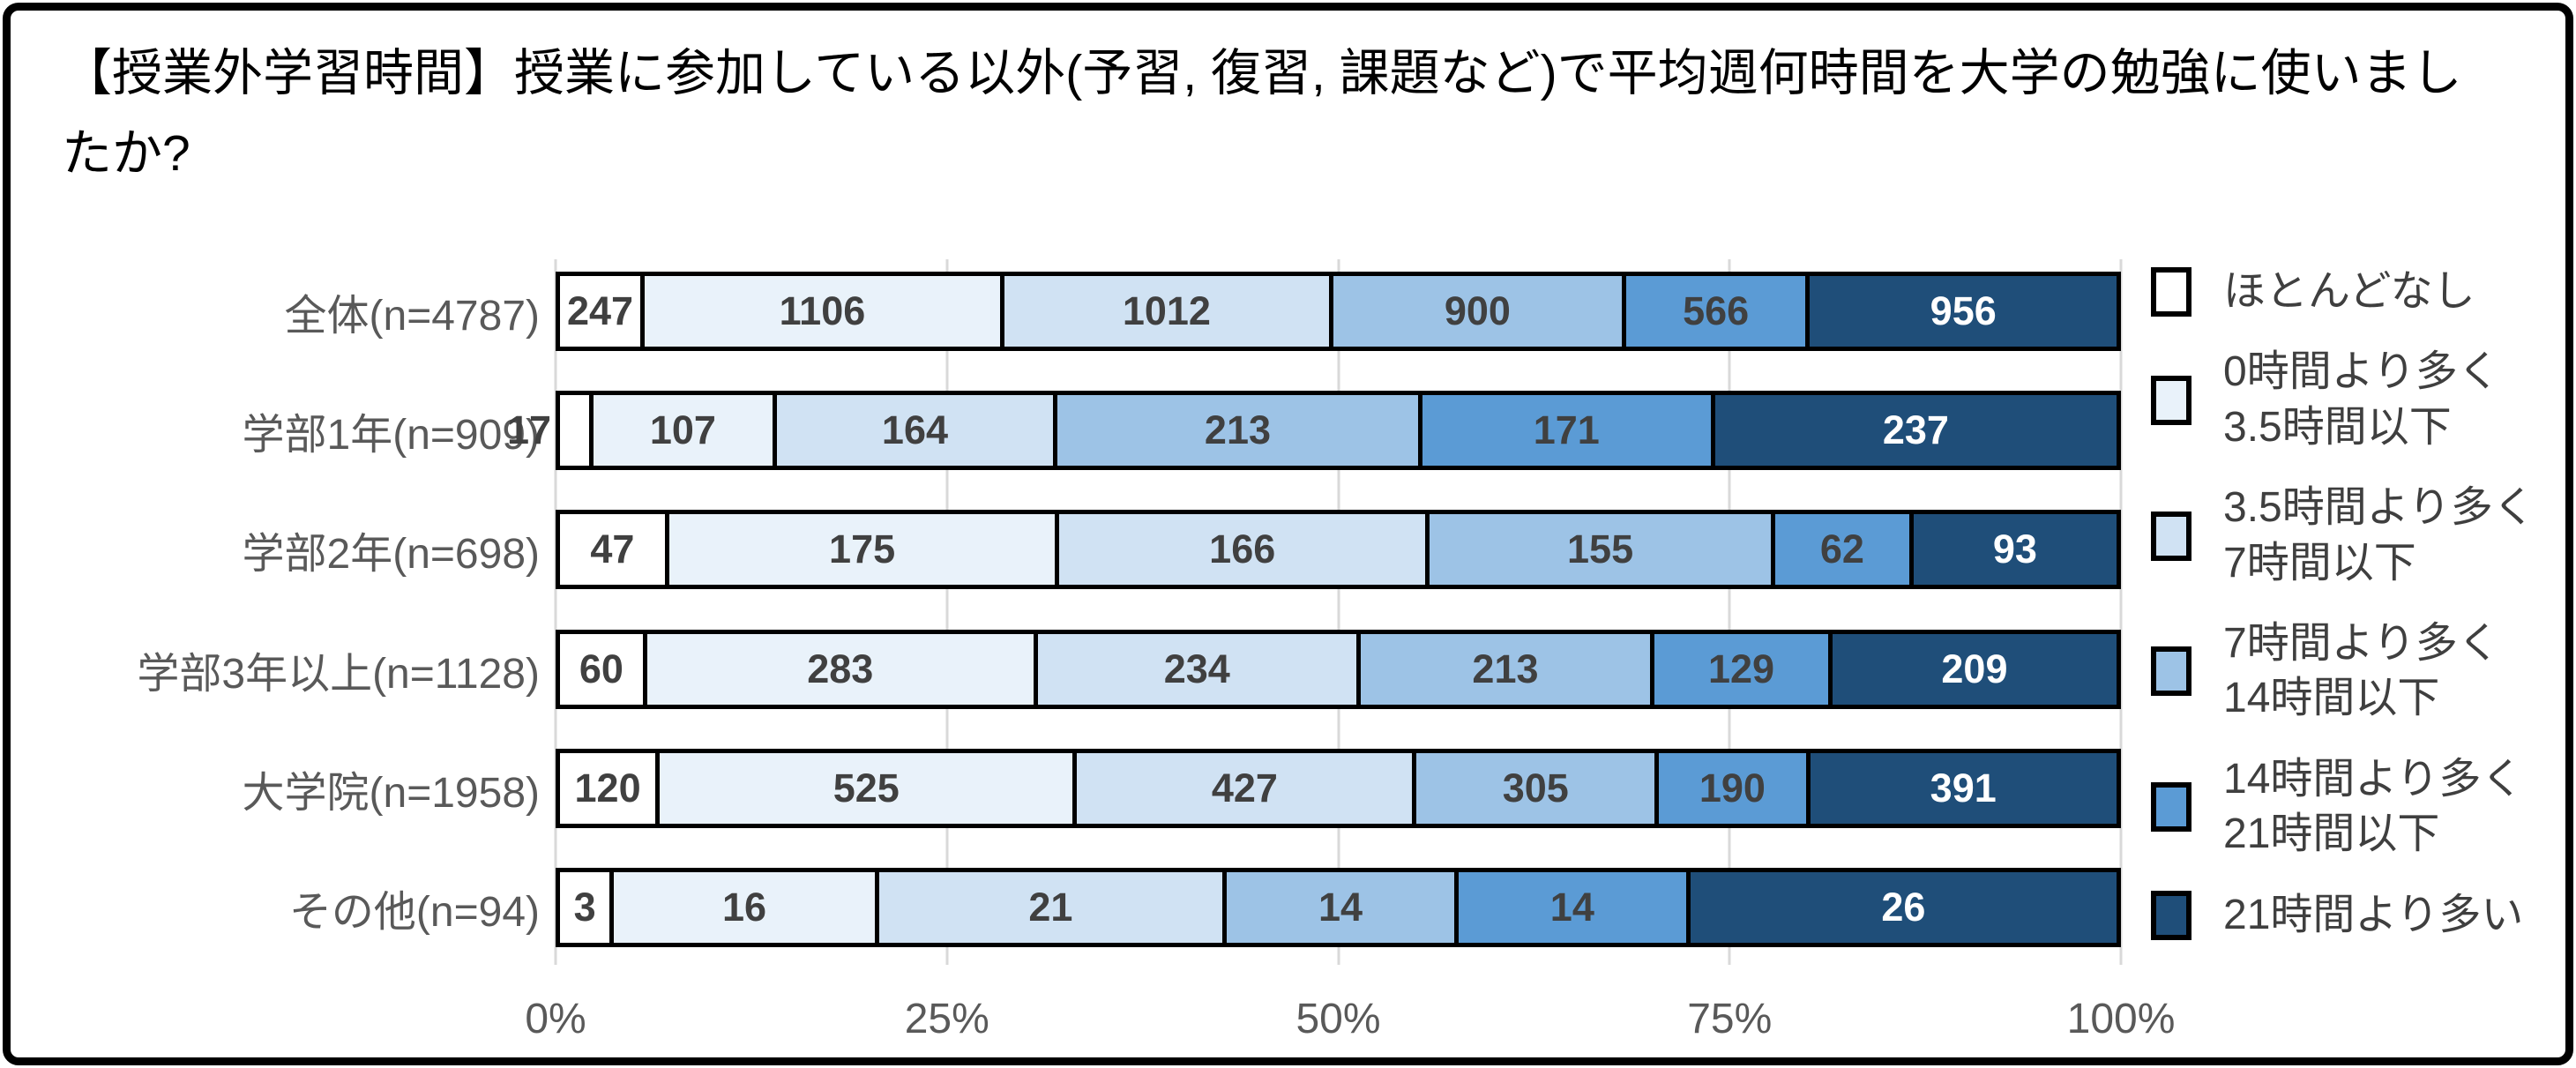 The height and width of the screenshot is (1068, 2576). I want to click on legend-item: 14時間より多く 21時間以下, so click(2348, 807).